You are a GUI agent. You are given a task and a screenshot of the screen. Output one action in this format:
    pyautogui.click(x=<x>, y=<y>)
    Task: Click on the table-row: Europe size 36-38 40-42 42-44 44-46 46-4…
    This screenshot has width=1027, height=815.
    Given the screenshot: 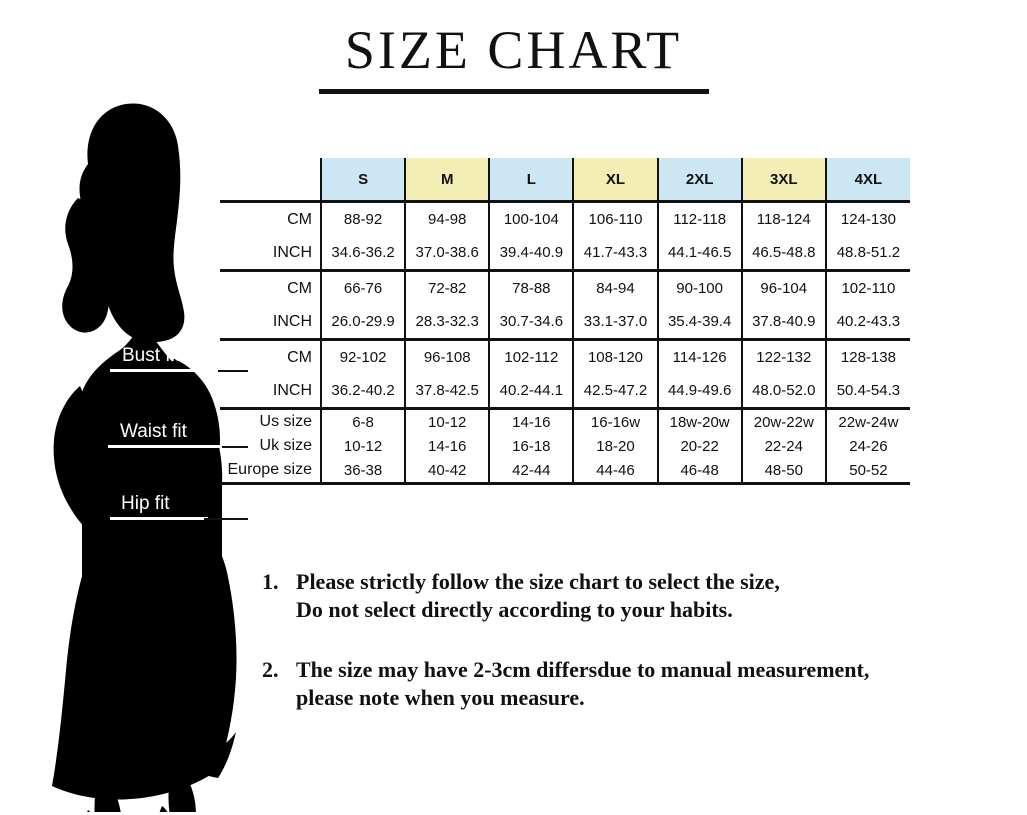 What is the action you would take?
    pyautogui.click(x=565, y=471)
    